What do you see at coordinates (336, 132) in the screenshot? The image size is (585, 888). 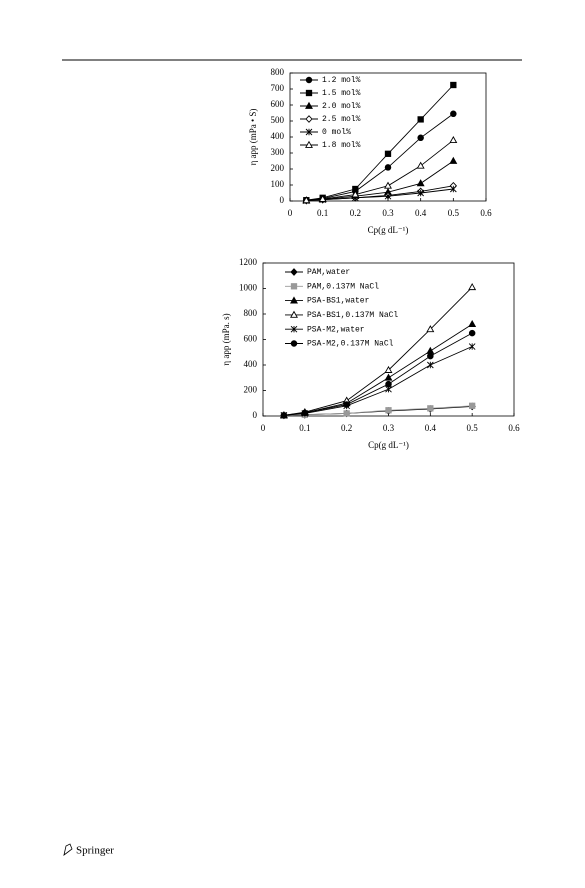 I see `legend-label: 0 mol%` at bounding box center [336, 132].